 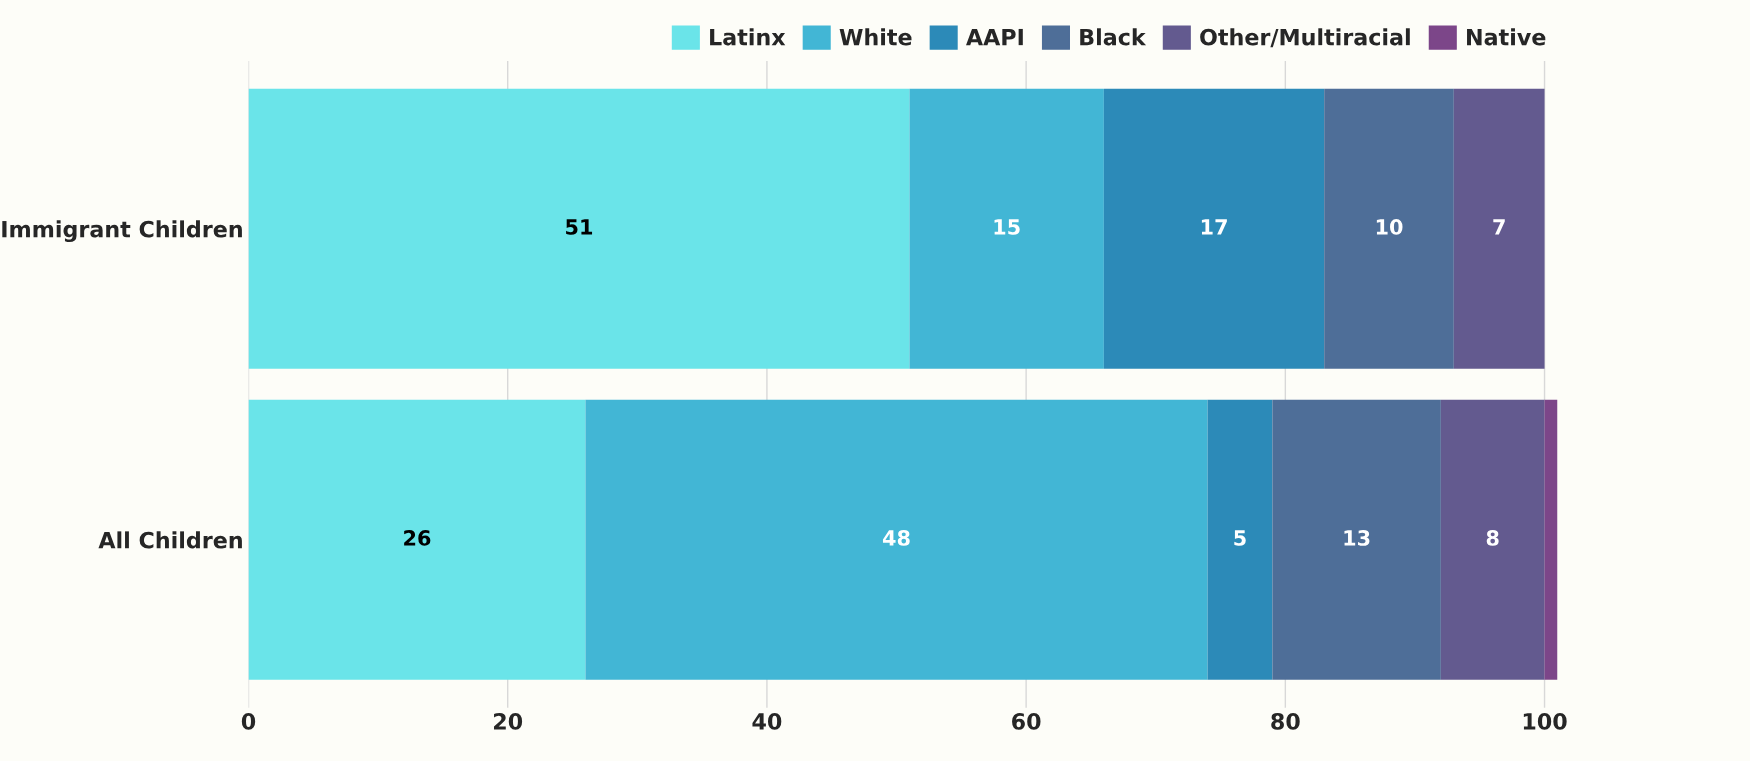 I want to click on data-label: 7, so click(x=1499, y=227).